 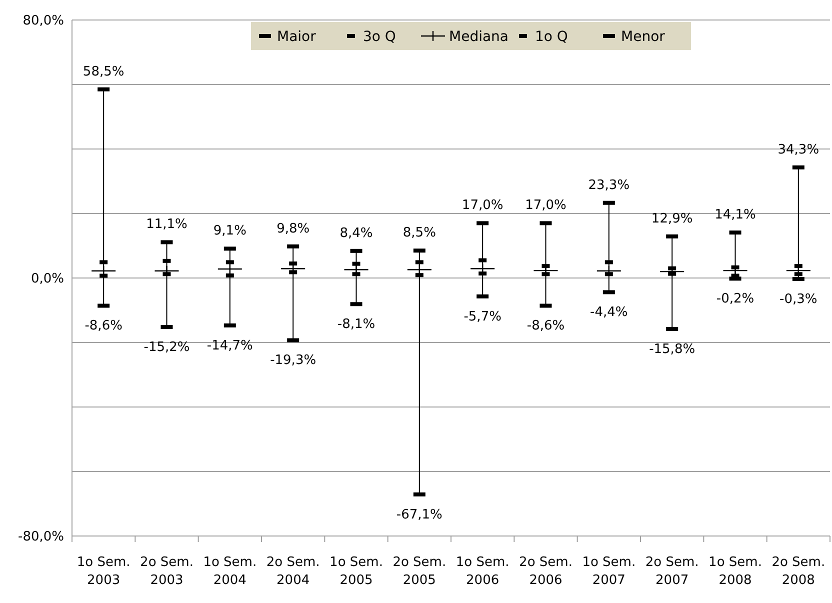 I want to click on x-tick-label: 2o Sem. 2008, so click(x=799, y=571).